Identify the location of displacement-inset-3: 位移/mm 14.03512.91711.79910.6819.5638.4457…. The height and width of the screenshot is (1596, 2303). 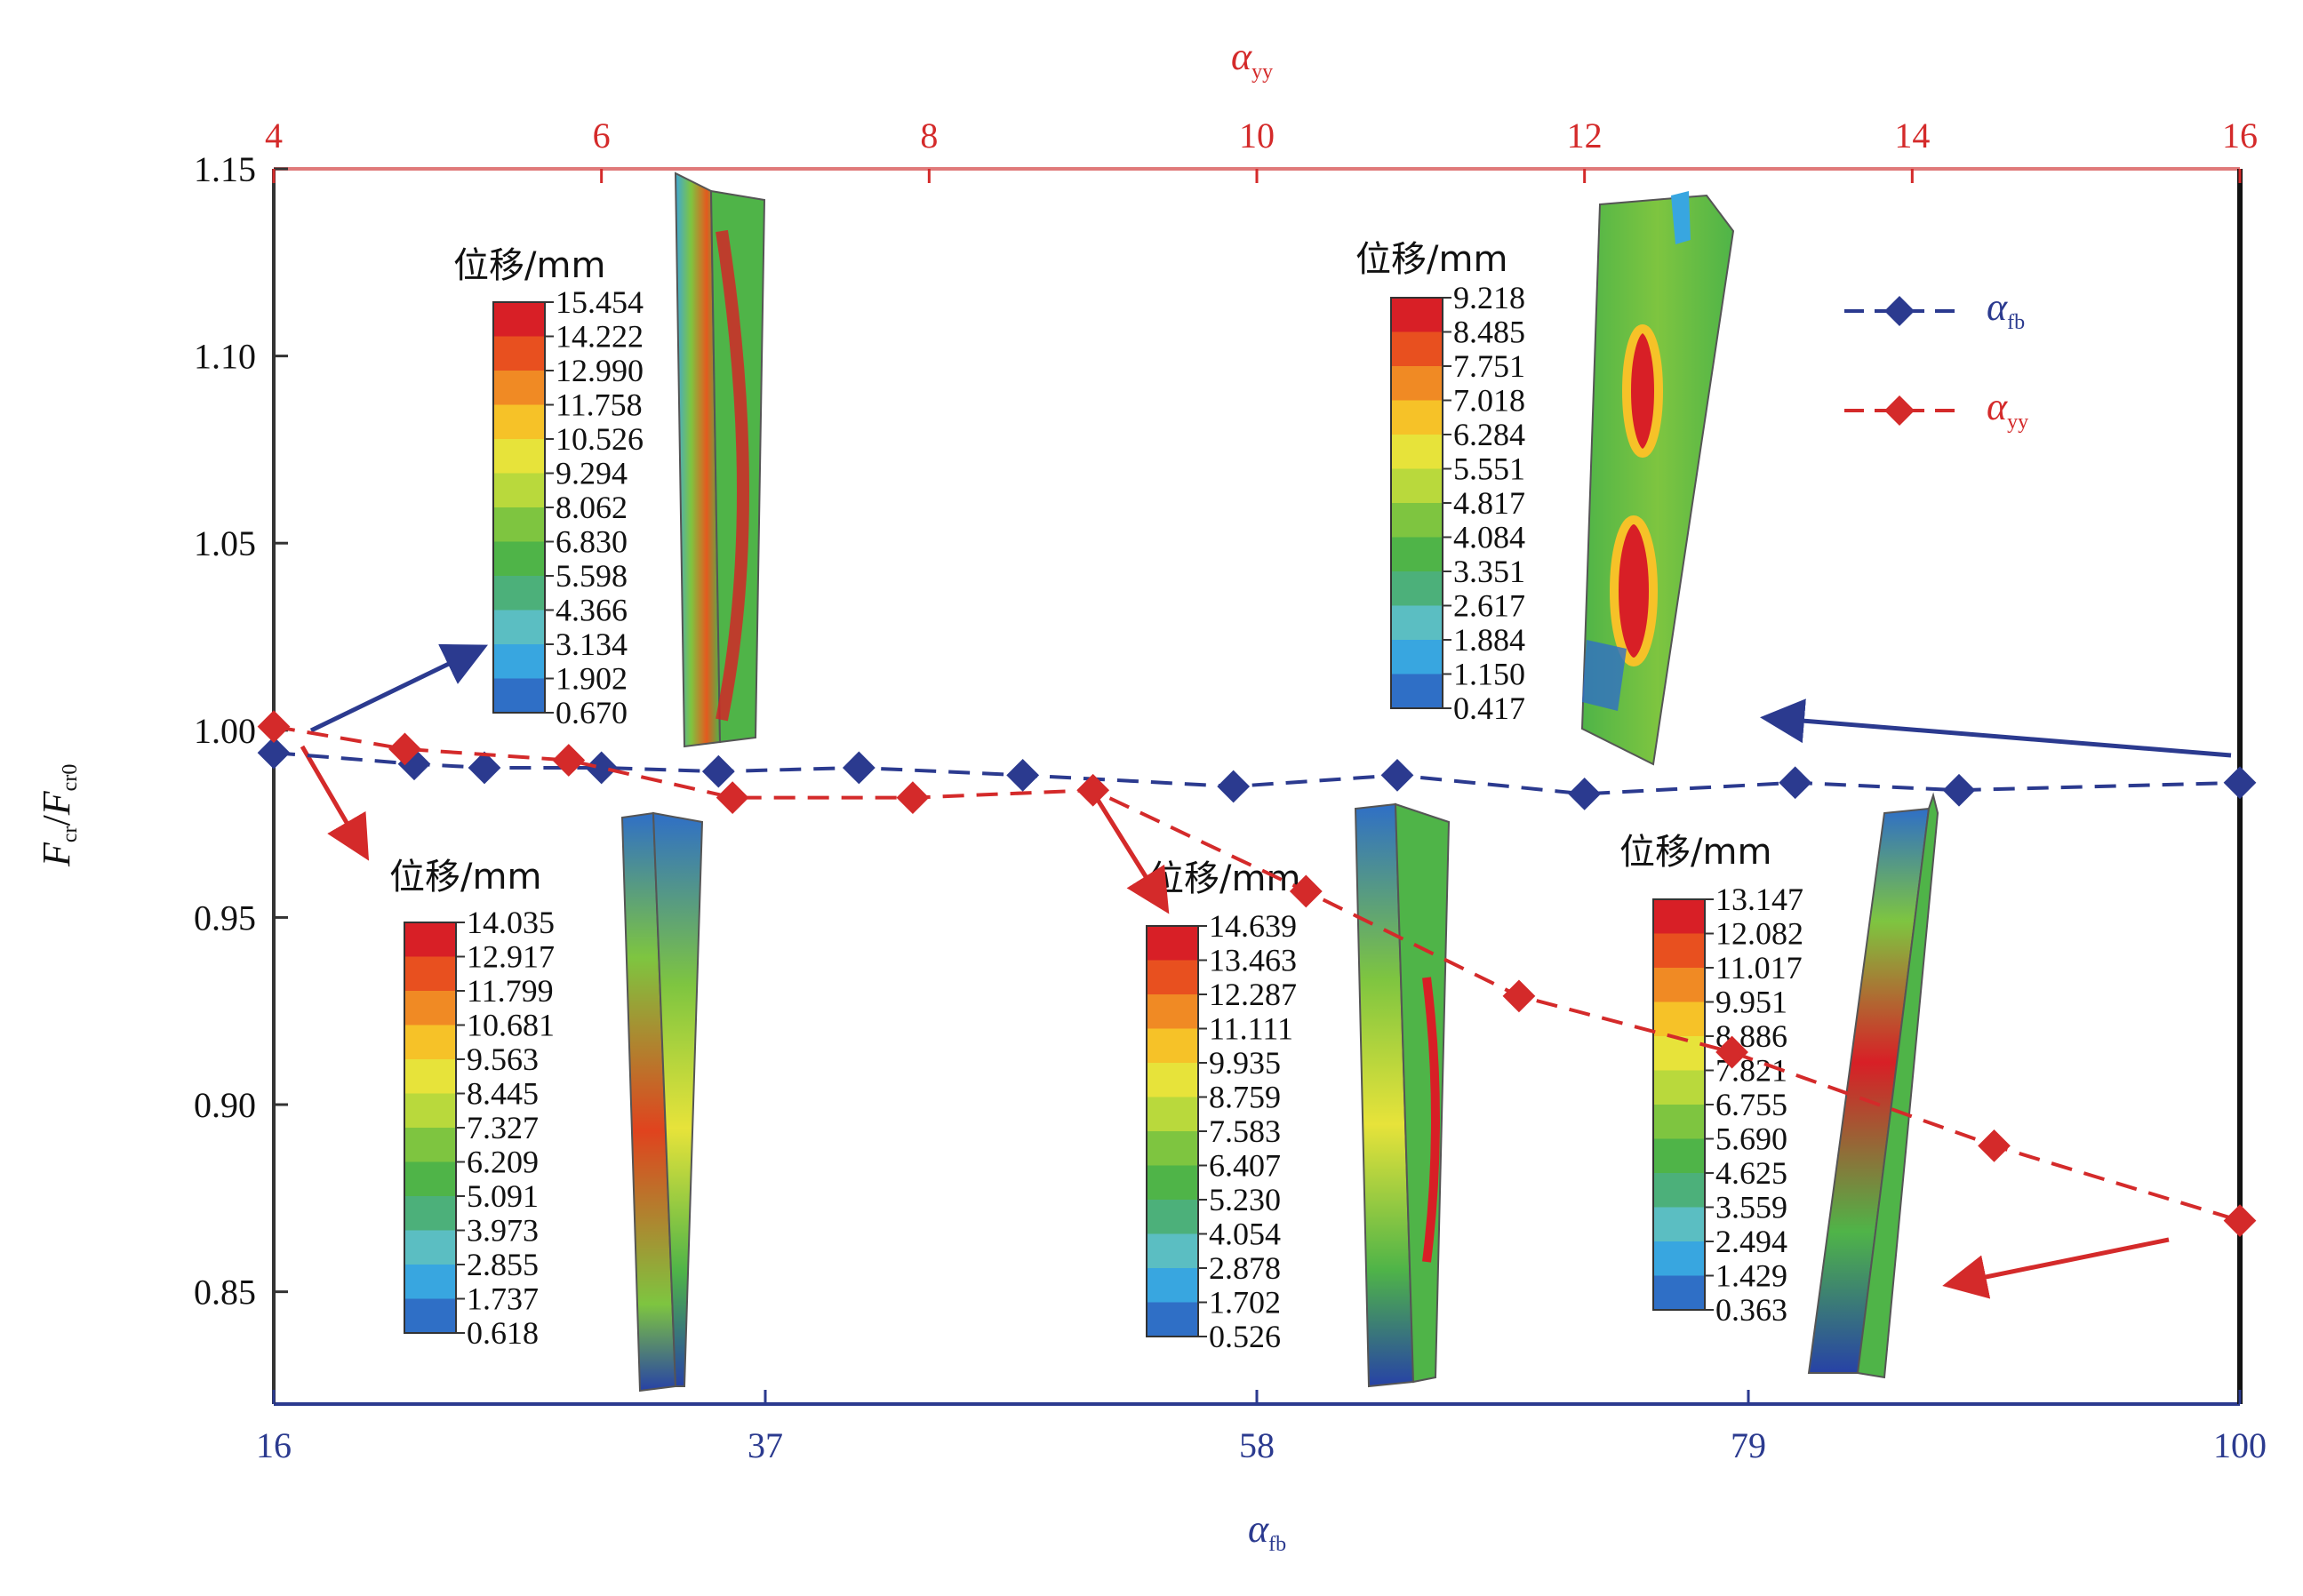
(472, 1104).